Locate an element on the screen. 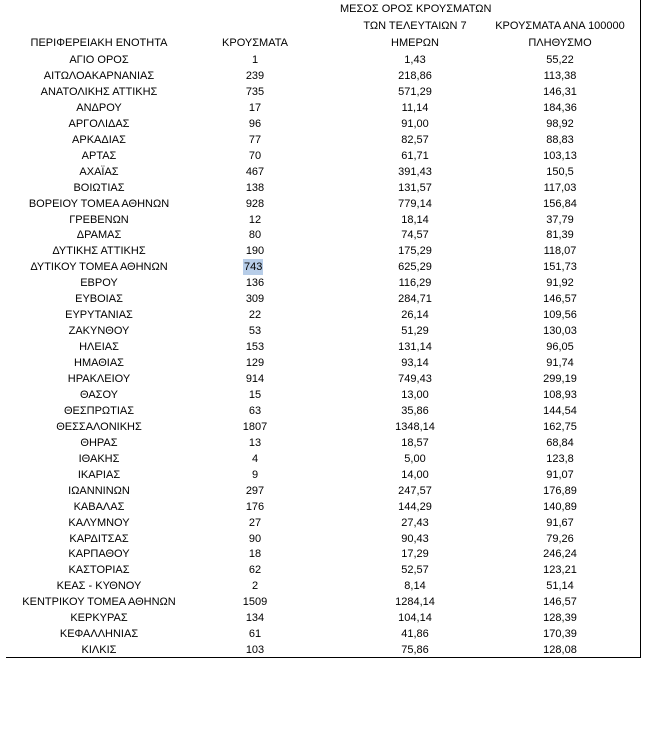  cell: 140,89 is located at coordinates (560, 506).